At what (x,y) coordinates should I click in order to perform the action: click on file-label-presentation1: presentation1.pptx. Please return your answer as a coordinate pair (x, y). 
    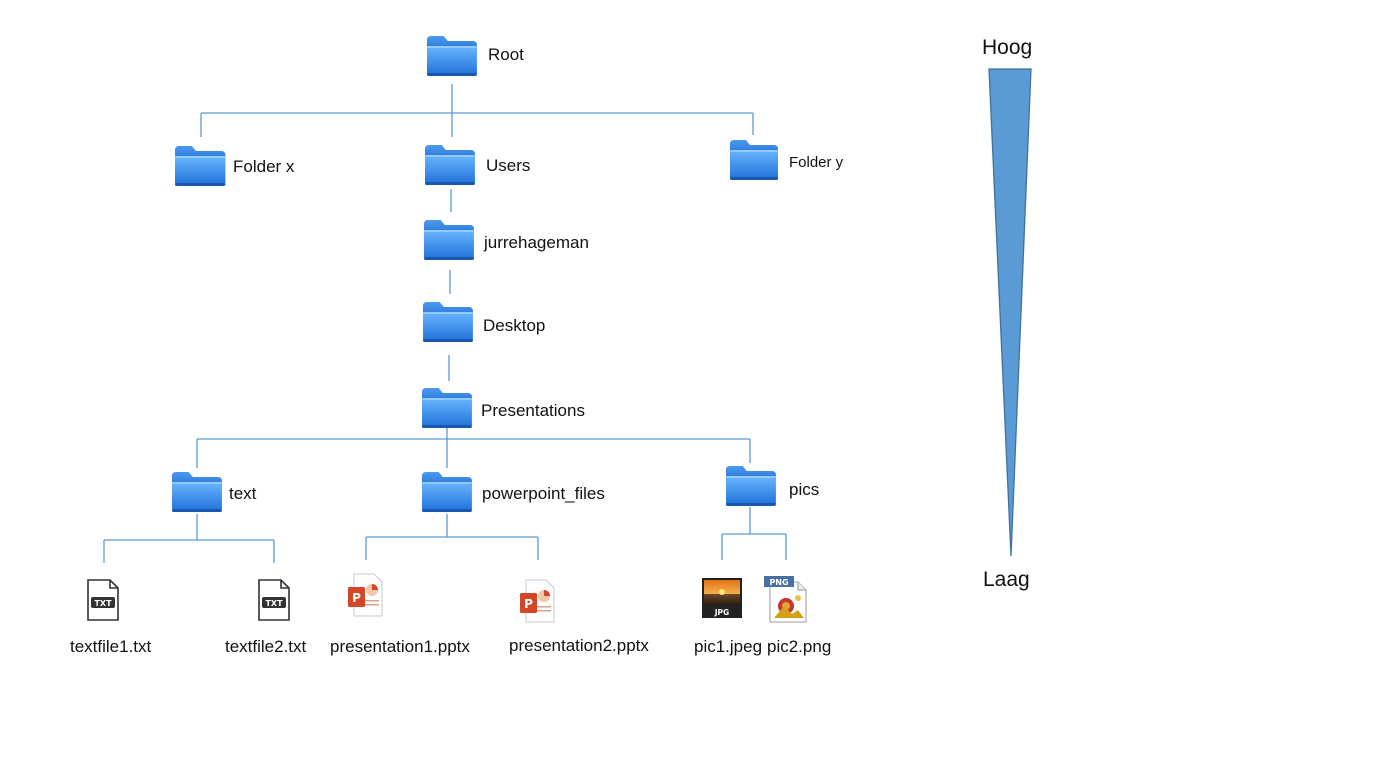
    Looking at the image, I should click on (400, 646).